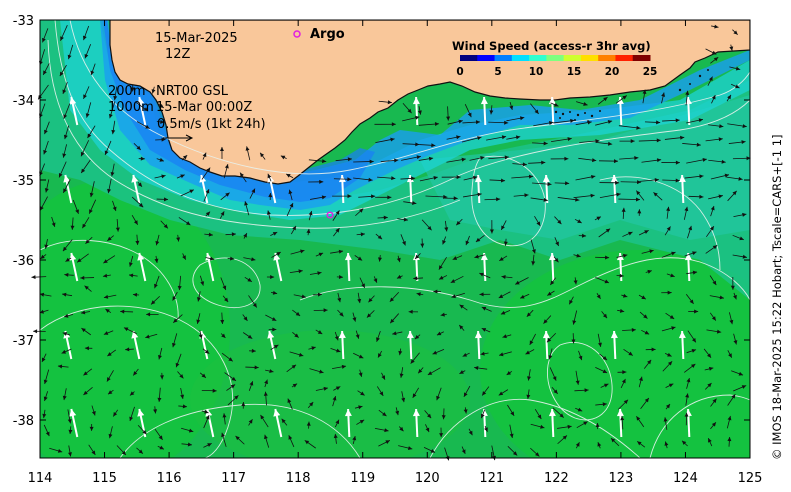 The image size is (791, 492). I want to click on legend-tick-label: 10, so click(536, 72).